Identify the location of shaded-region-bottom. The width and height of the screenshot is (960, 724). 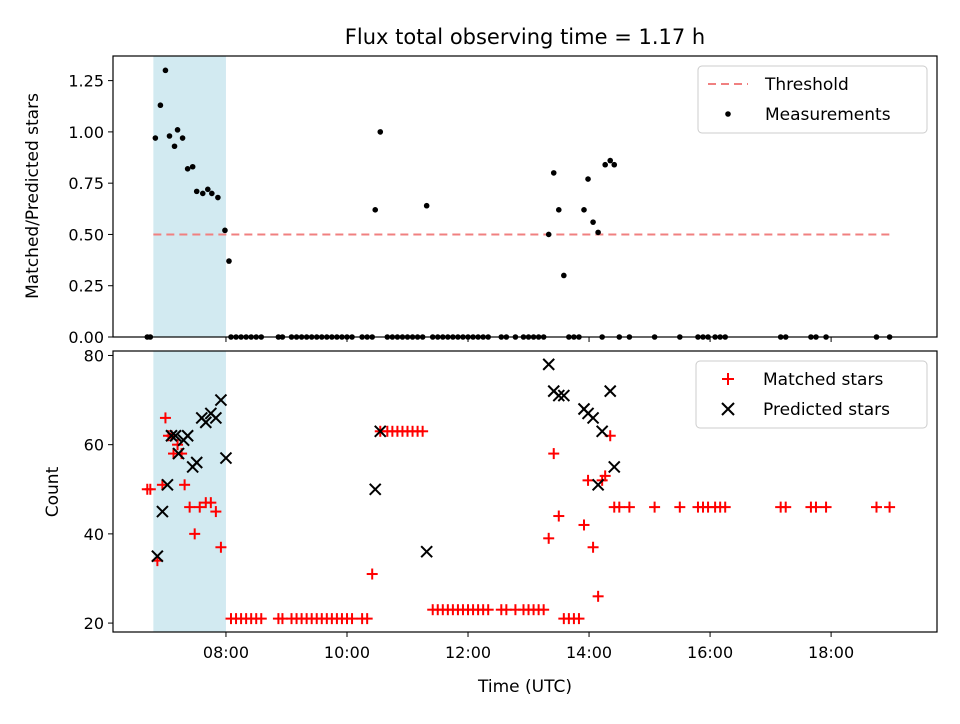
(189, 491).